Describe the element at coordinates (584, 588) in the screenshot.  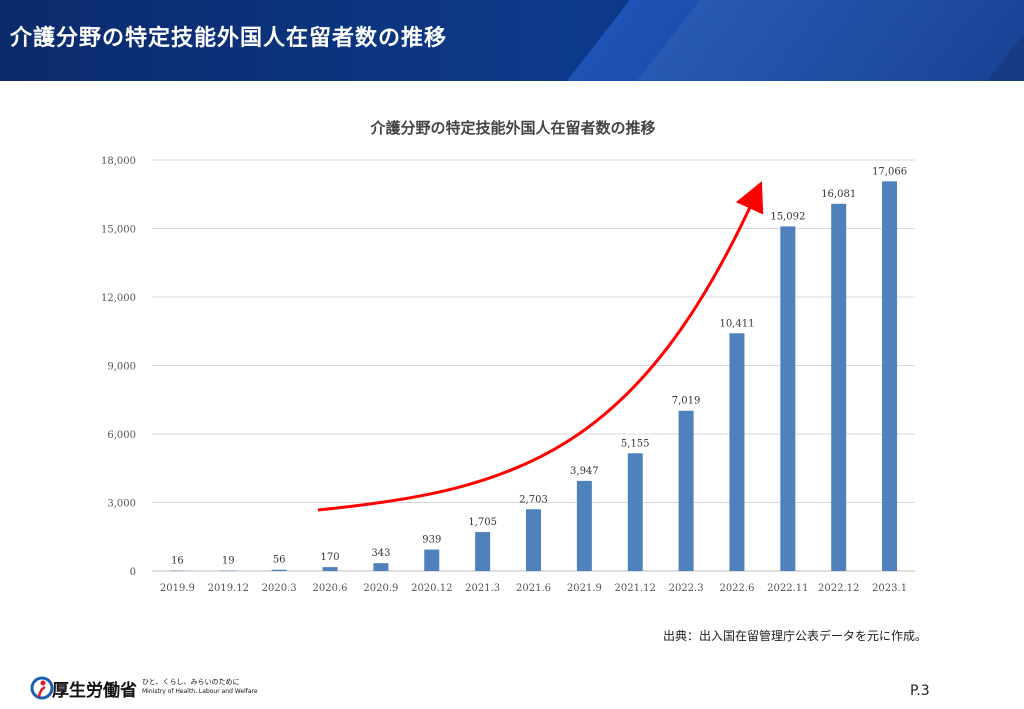
I see `x-tick-label: 2021.9` at that location.